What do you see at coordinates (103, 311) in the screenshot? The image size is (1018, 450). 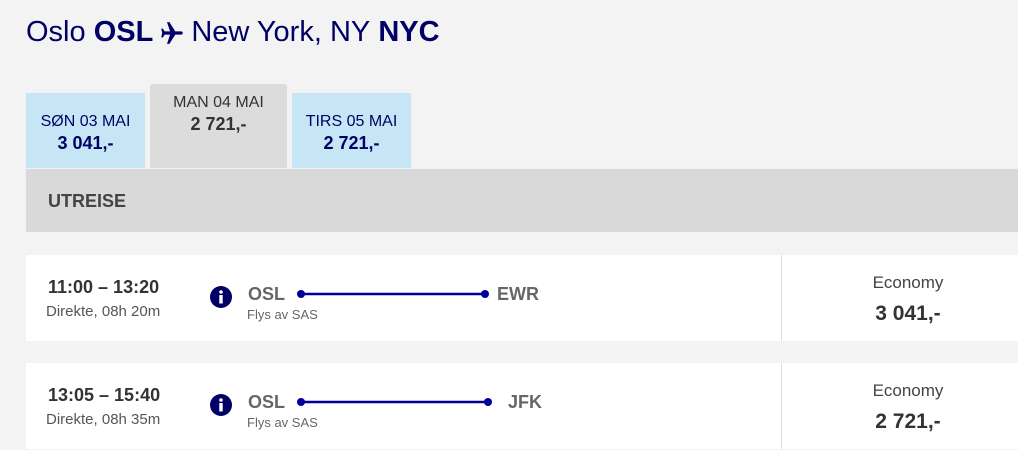 I see `flight-details: Direkte, 08h 20m` at bounding box center [103, 311].